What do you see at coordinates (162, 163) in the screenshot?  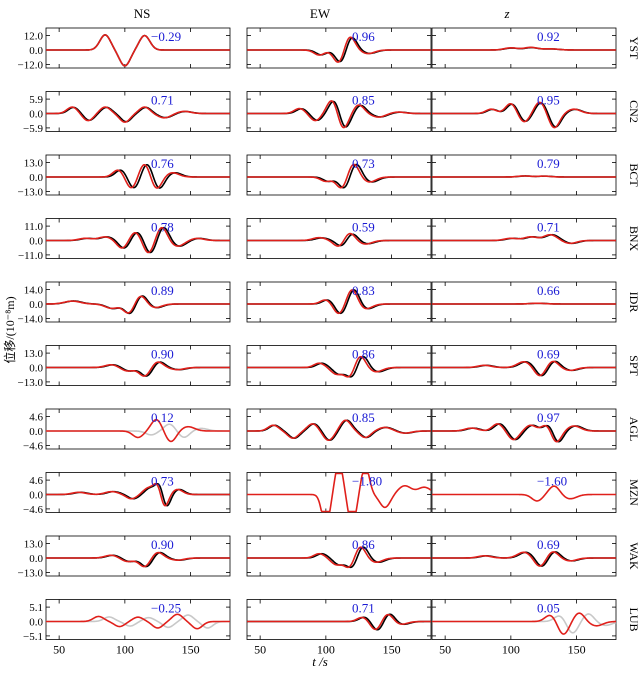 I see `correlation-coefficient: 0.76` at bounding box center [162, 163].